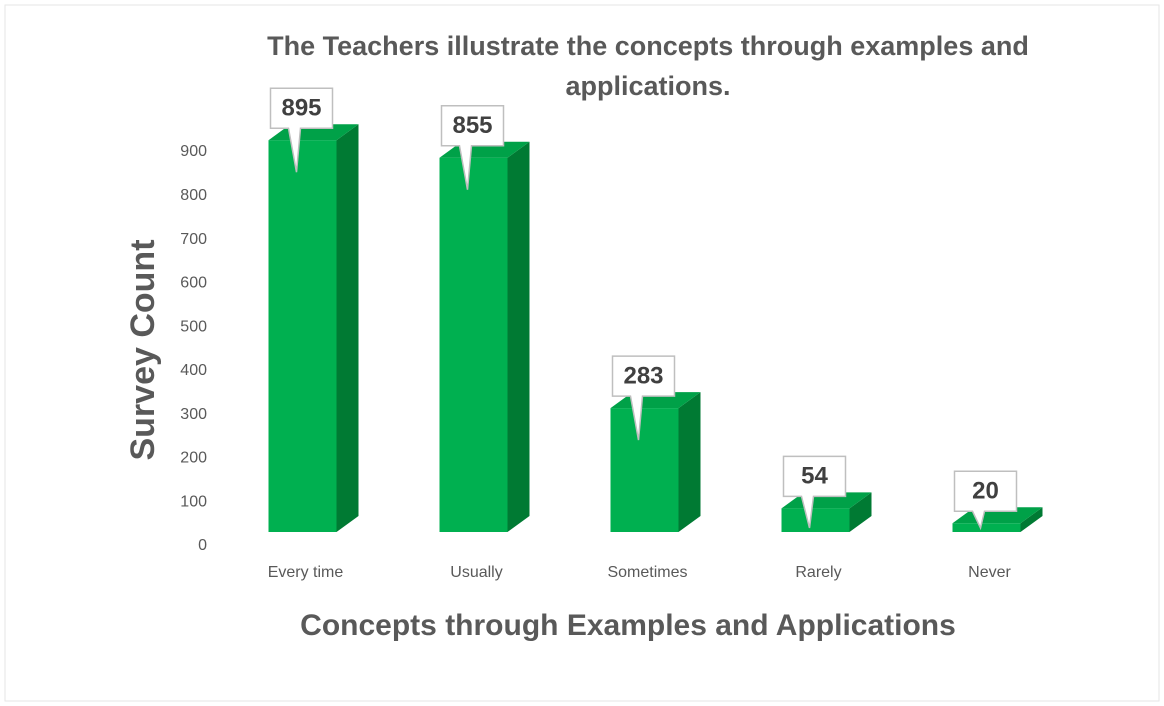 Image resolution: width=1164 pixels, height=706 pixels. I want to click on data-label: 283, so click(643, 375).